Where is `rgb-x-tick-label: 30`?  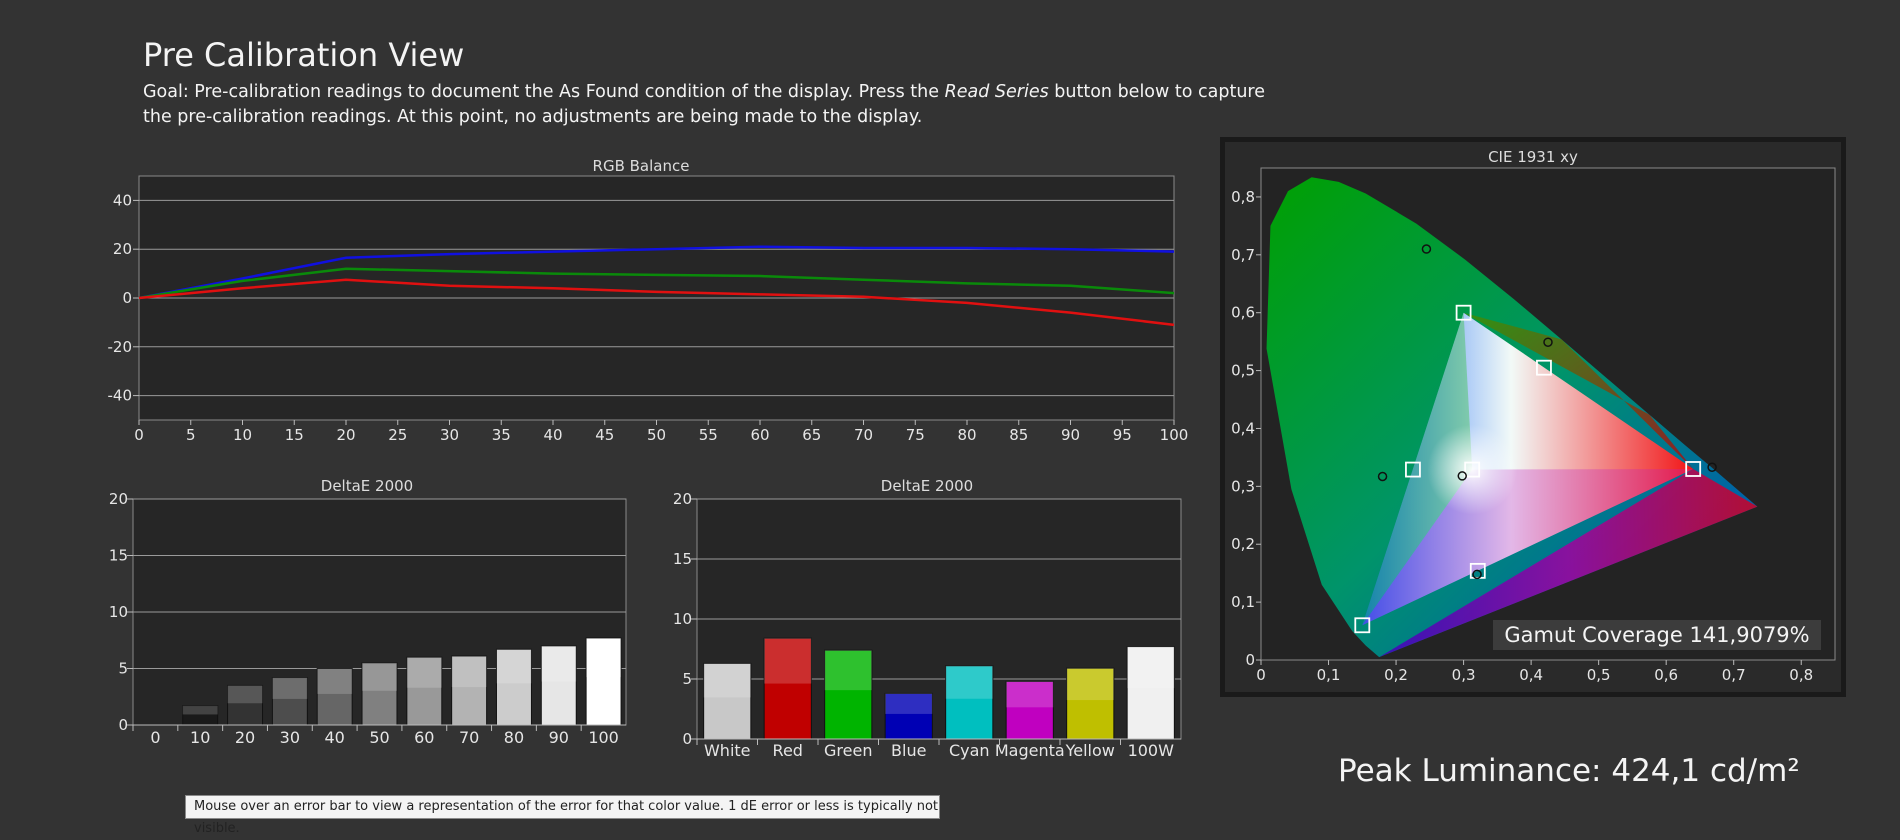
rgb-x-tick-label: 30 is located at coordinates (449, 435).